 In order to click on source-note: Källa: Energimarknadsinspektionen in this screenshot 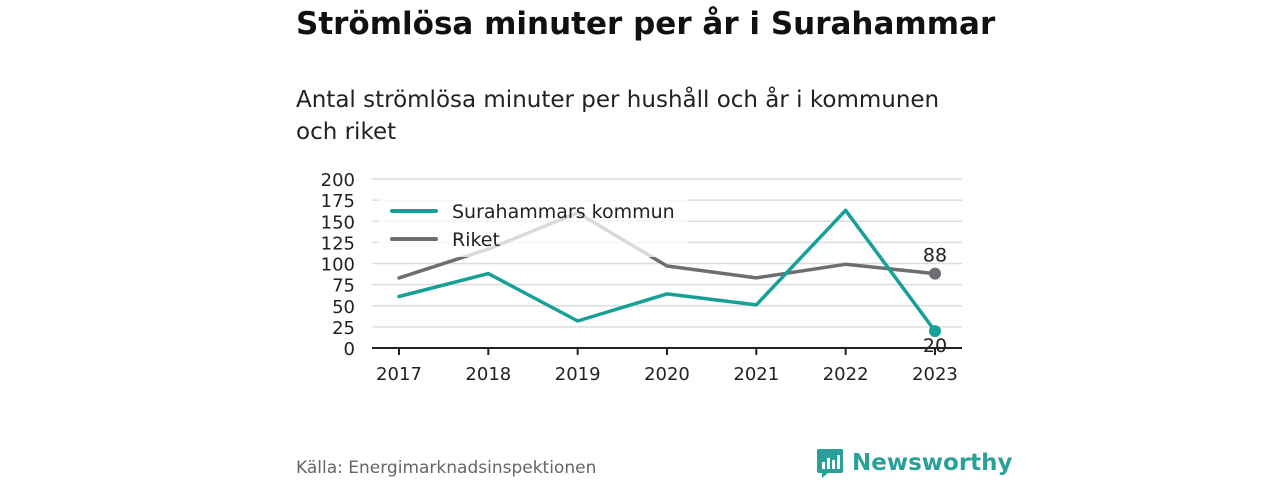, I will do `click(446, 468)`.